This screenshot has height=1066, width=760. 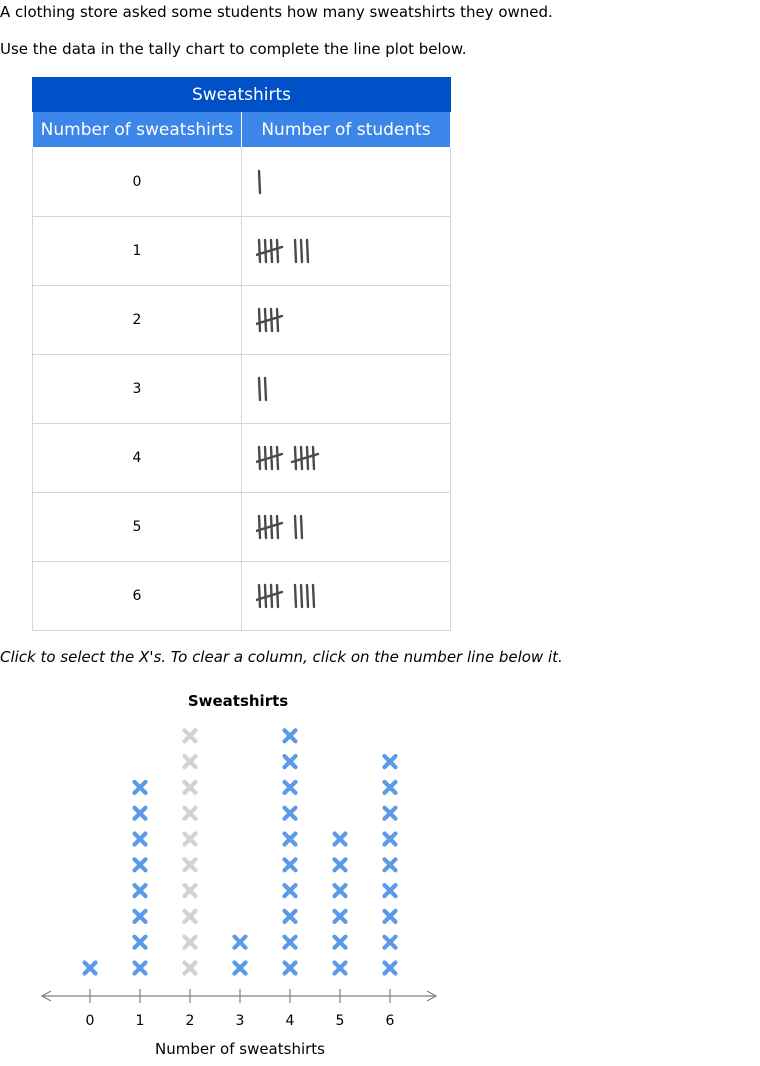 What do you see at coordinates (140, 1021) in the screenshot?
I see `tick-label: 1` at bounding box center [140, 1021].